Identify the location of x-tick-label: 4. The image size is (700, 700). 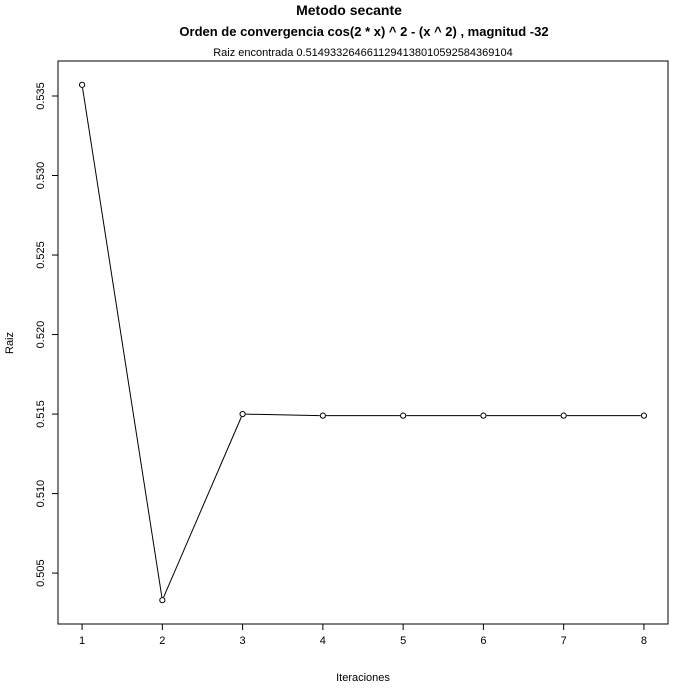
(323, 641).